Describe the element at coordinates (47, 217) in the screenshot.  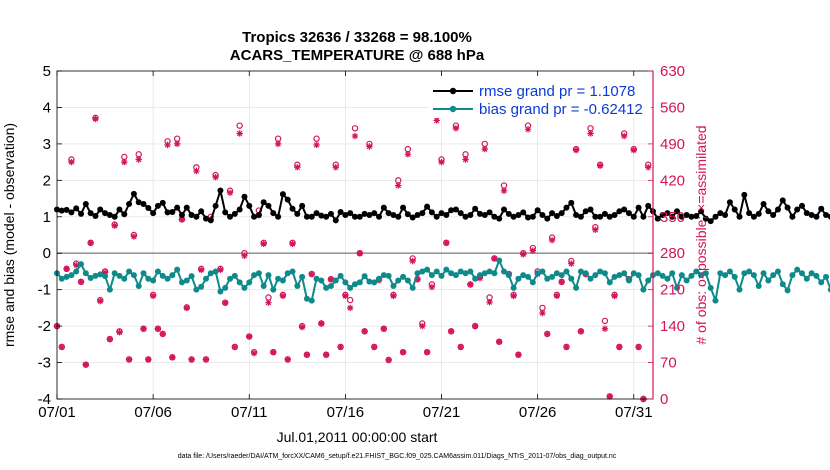
I see `y-tick-label-left: 1` at that location.